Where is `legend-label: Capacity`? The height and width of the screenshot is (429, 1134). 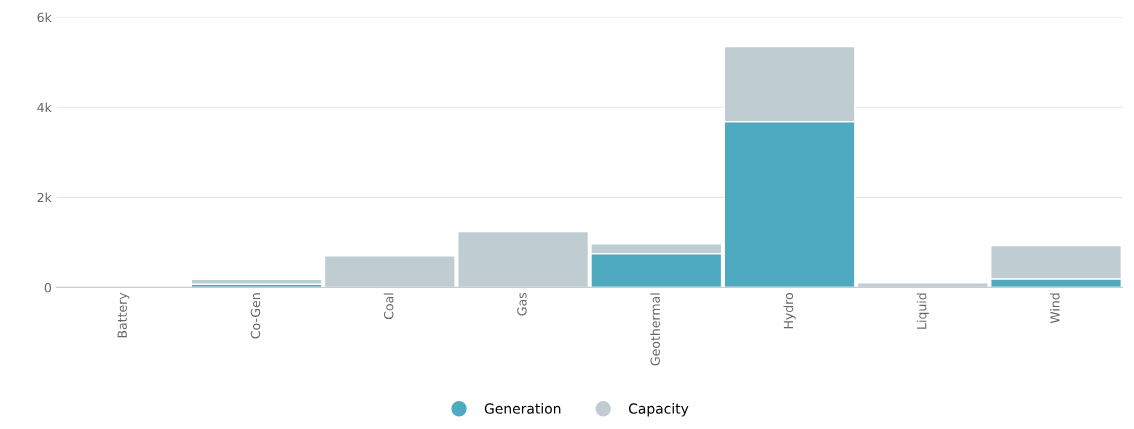
legend-label: Capacity is located at coordinates (658, 410).